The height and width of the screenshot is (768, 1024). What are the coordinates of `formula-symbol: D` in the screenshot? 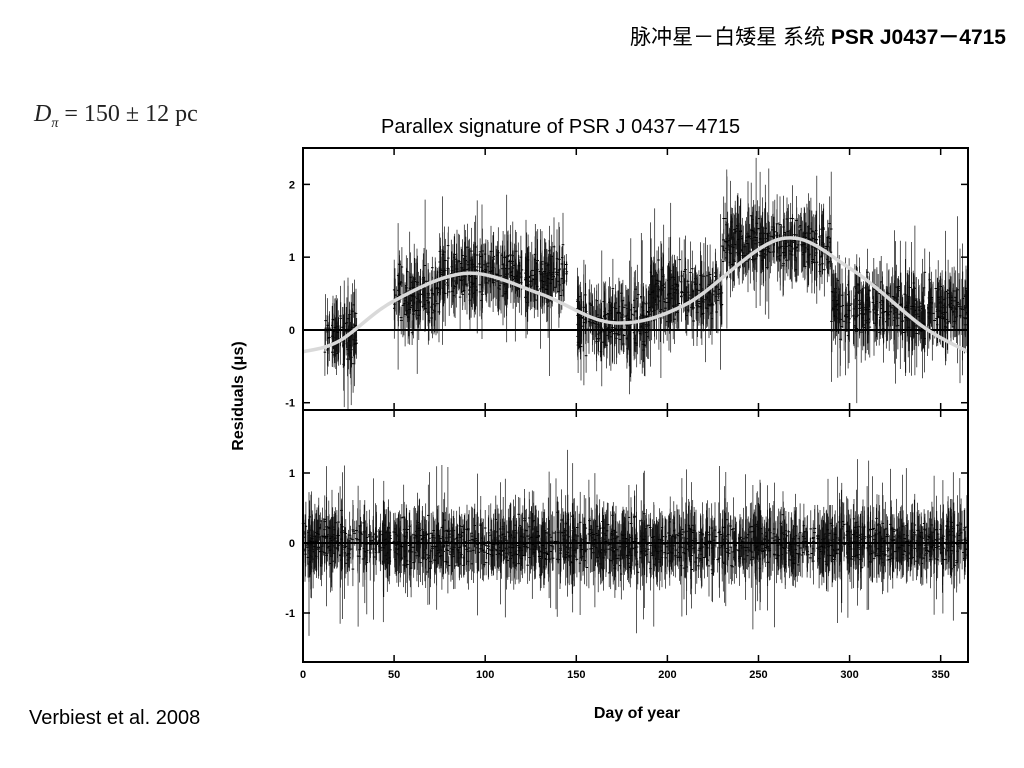 It's located at (43, 114).